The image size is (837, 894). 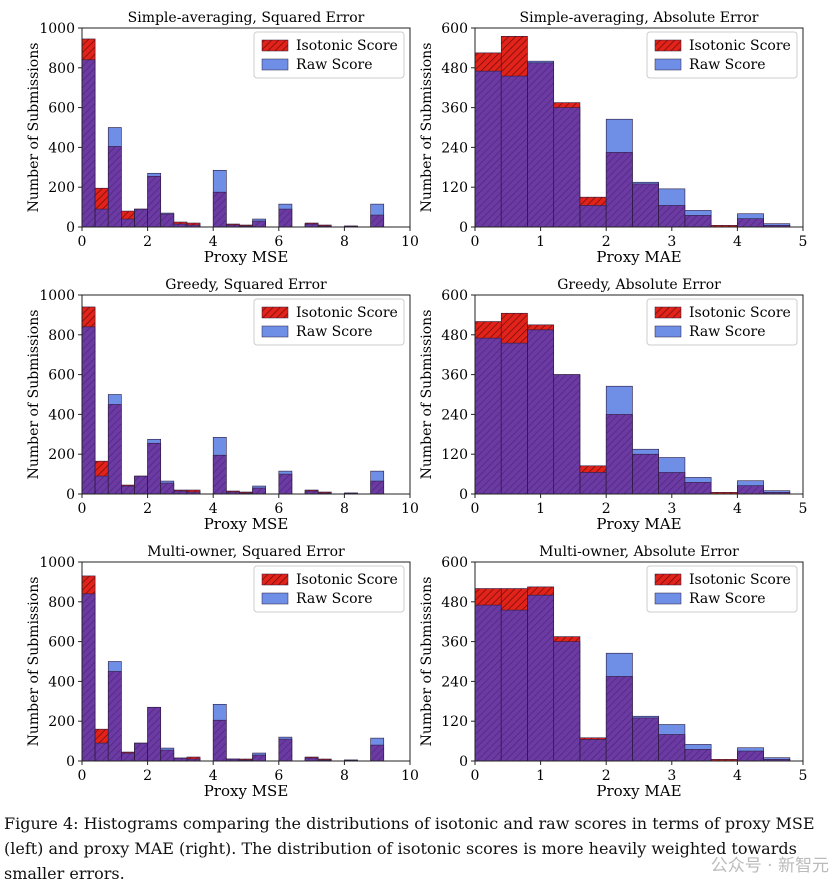 What do you see at coordinates (803, 242) in the screenshot?
I see `x-tick-label: 5` at bounding box center [803, 242].